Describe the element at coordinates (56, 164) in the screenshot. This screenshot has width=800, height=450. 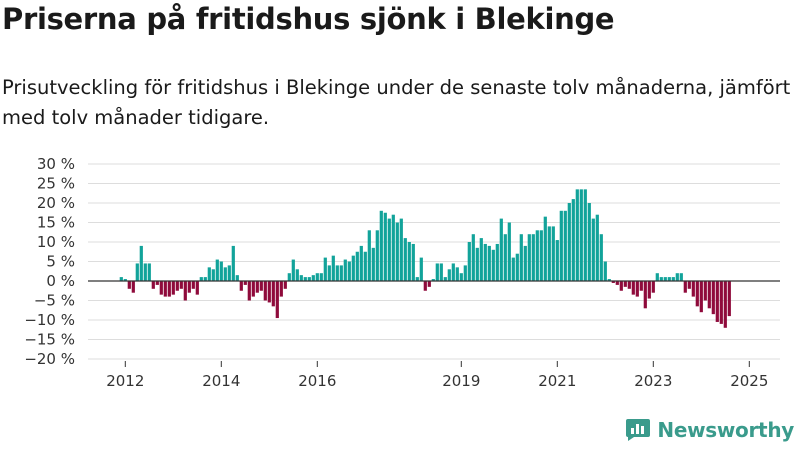
I see `y-tick-label: 30 %` at that location.